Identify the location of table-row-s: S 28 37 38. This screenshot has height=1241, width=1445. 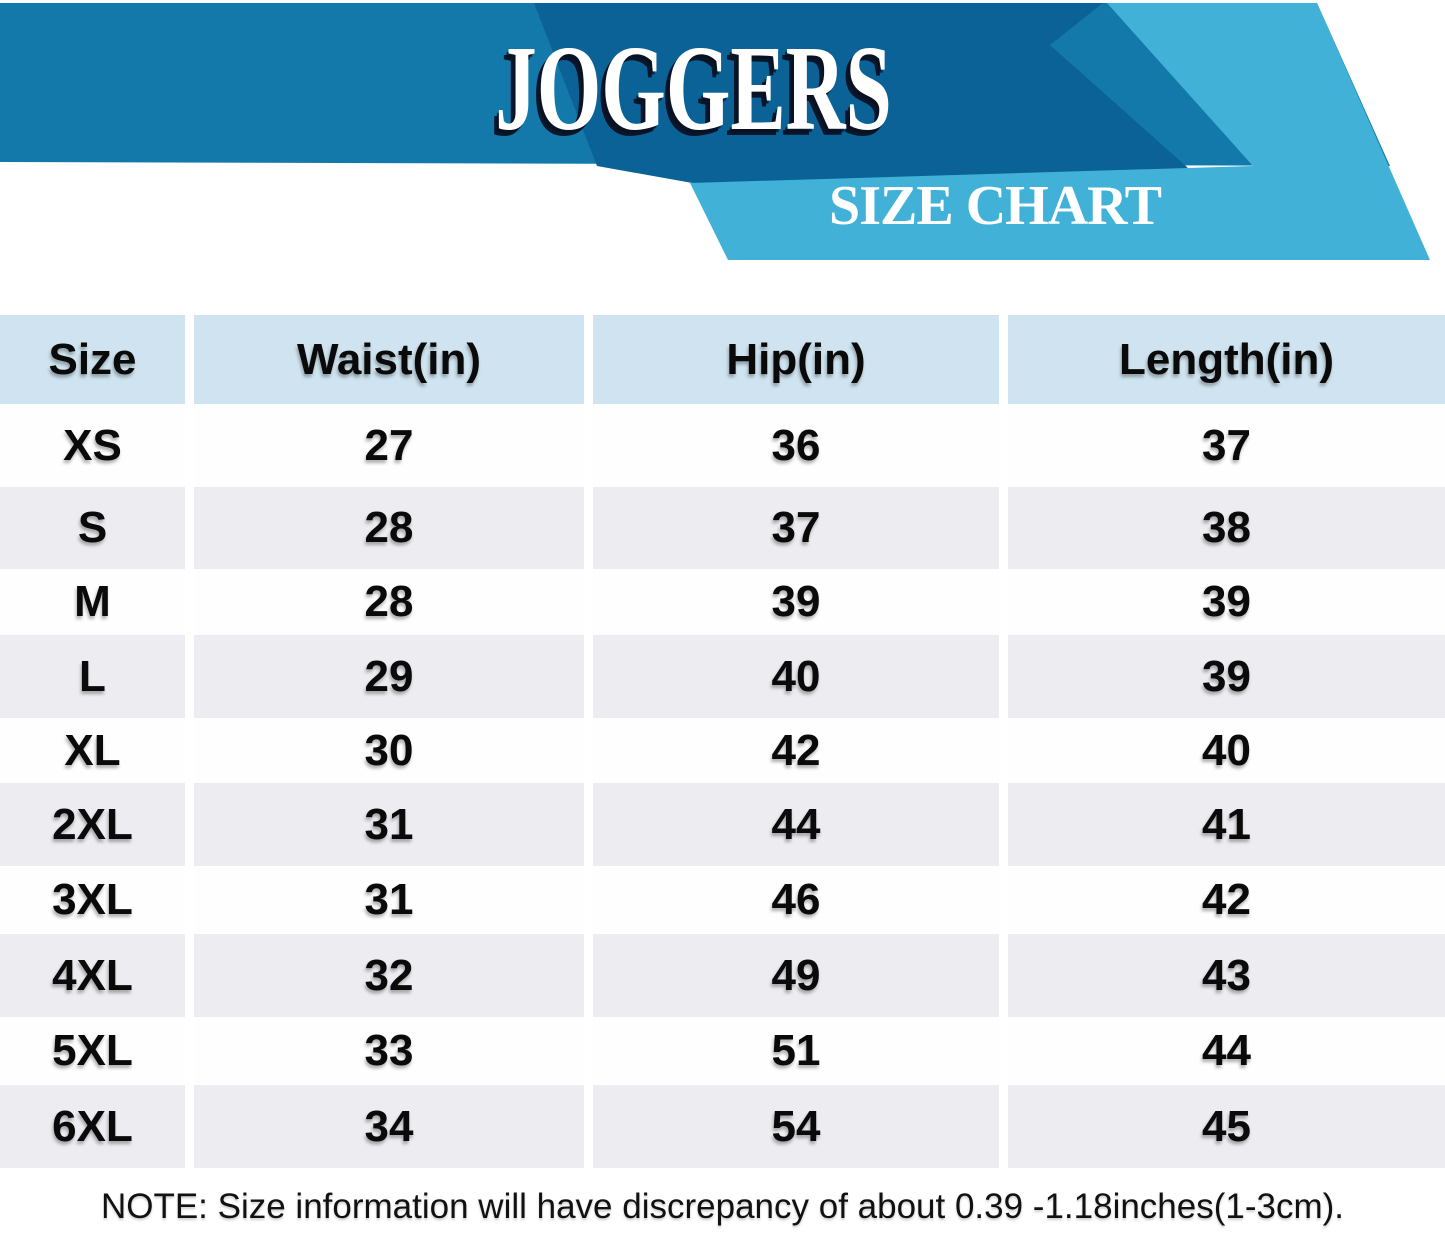
(722, 528).